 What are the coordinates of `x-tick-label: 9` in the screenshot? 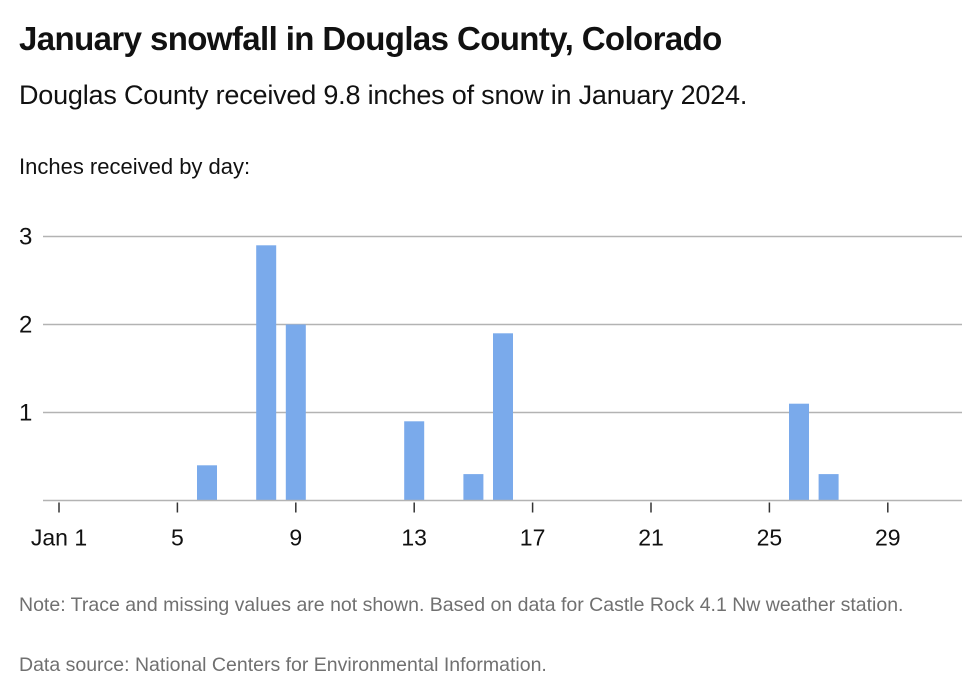 It's located at (295, 538).